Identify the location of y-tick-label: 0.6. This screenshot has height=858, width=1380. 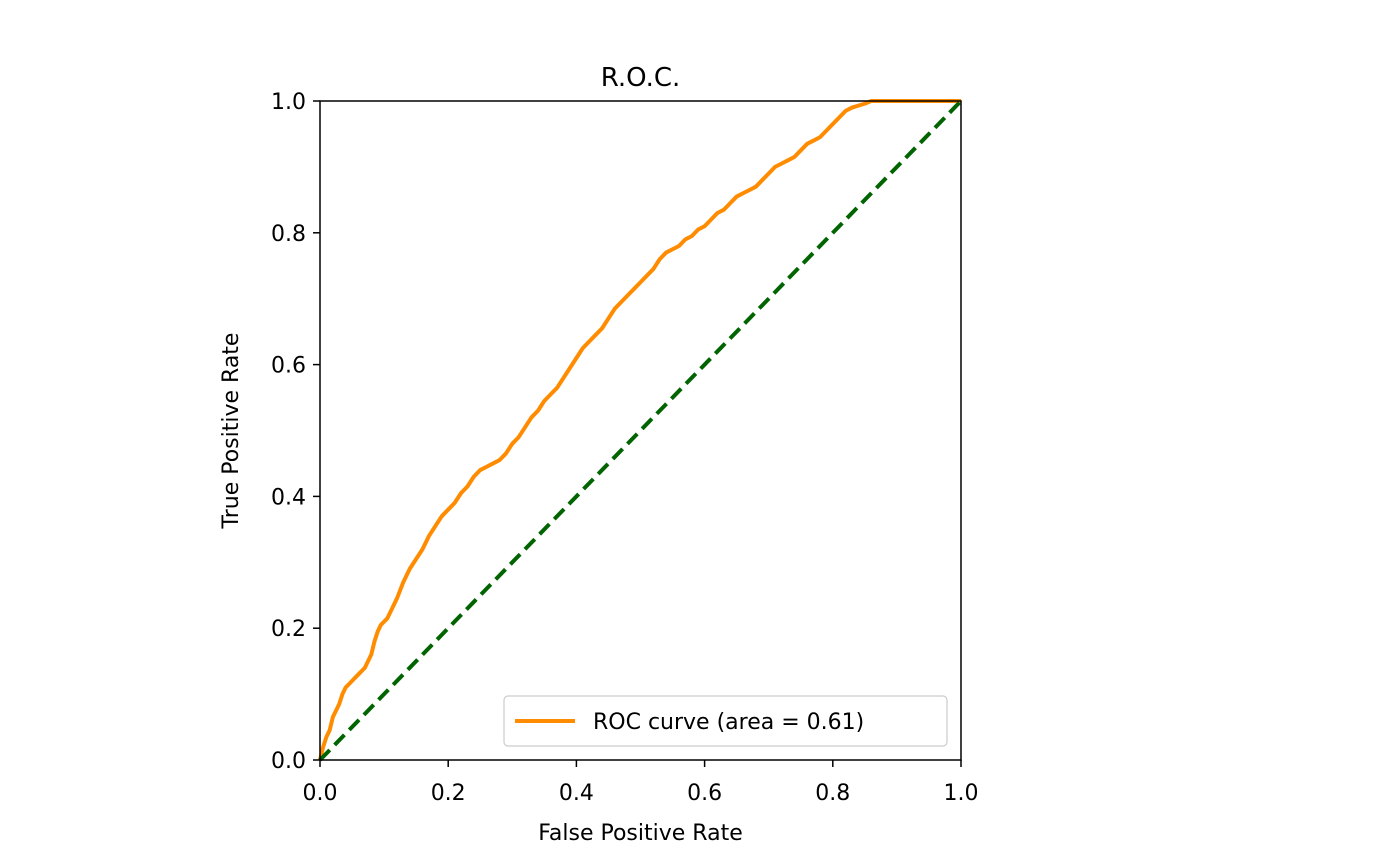
(288, 366).